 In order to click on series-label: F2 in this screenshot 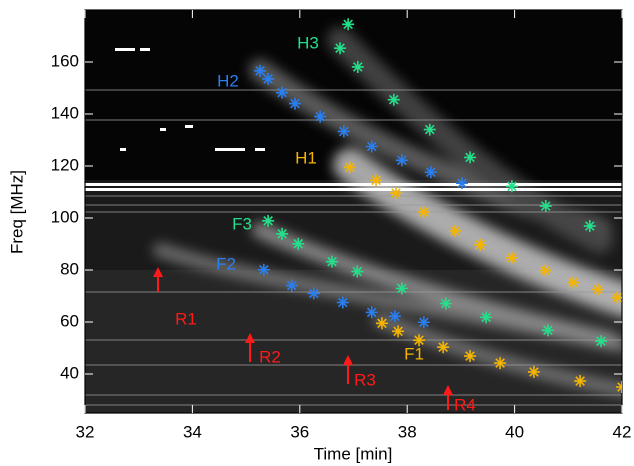, I will do `click(226, 263)`.